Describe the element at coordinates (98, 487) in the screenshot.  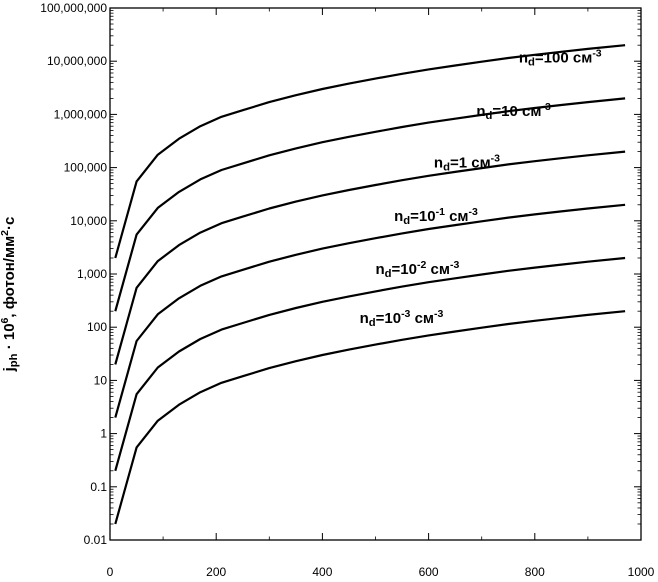
I see `y-tick-label: 0.1` at that location.